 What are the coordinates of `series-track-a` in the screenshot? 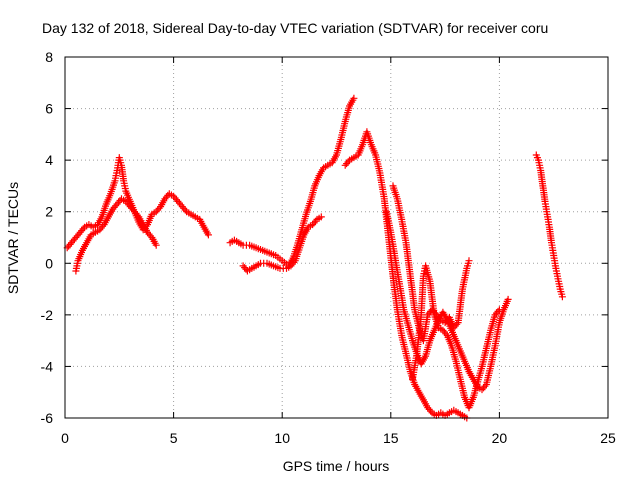 It's located at (137, 203).